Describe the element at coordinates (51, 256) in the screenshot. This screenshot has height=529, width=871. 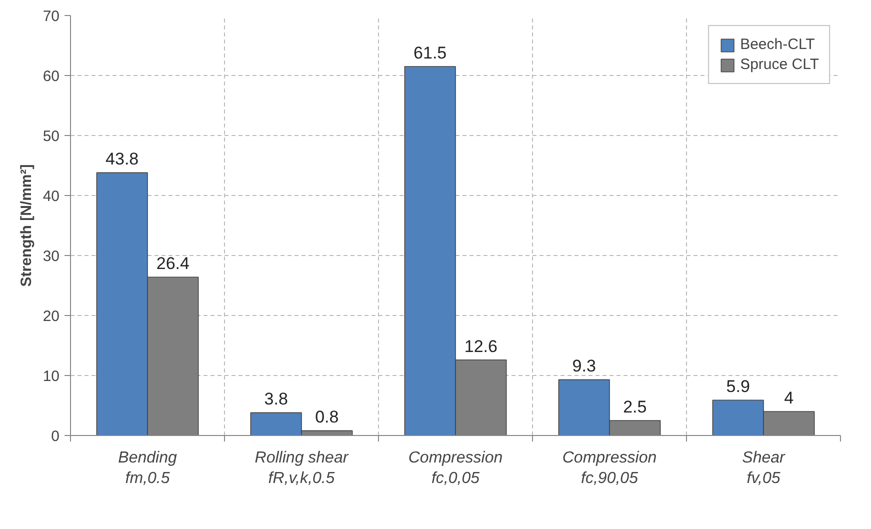
I see `y-tick-label: 30` at that location.